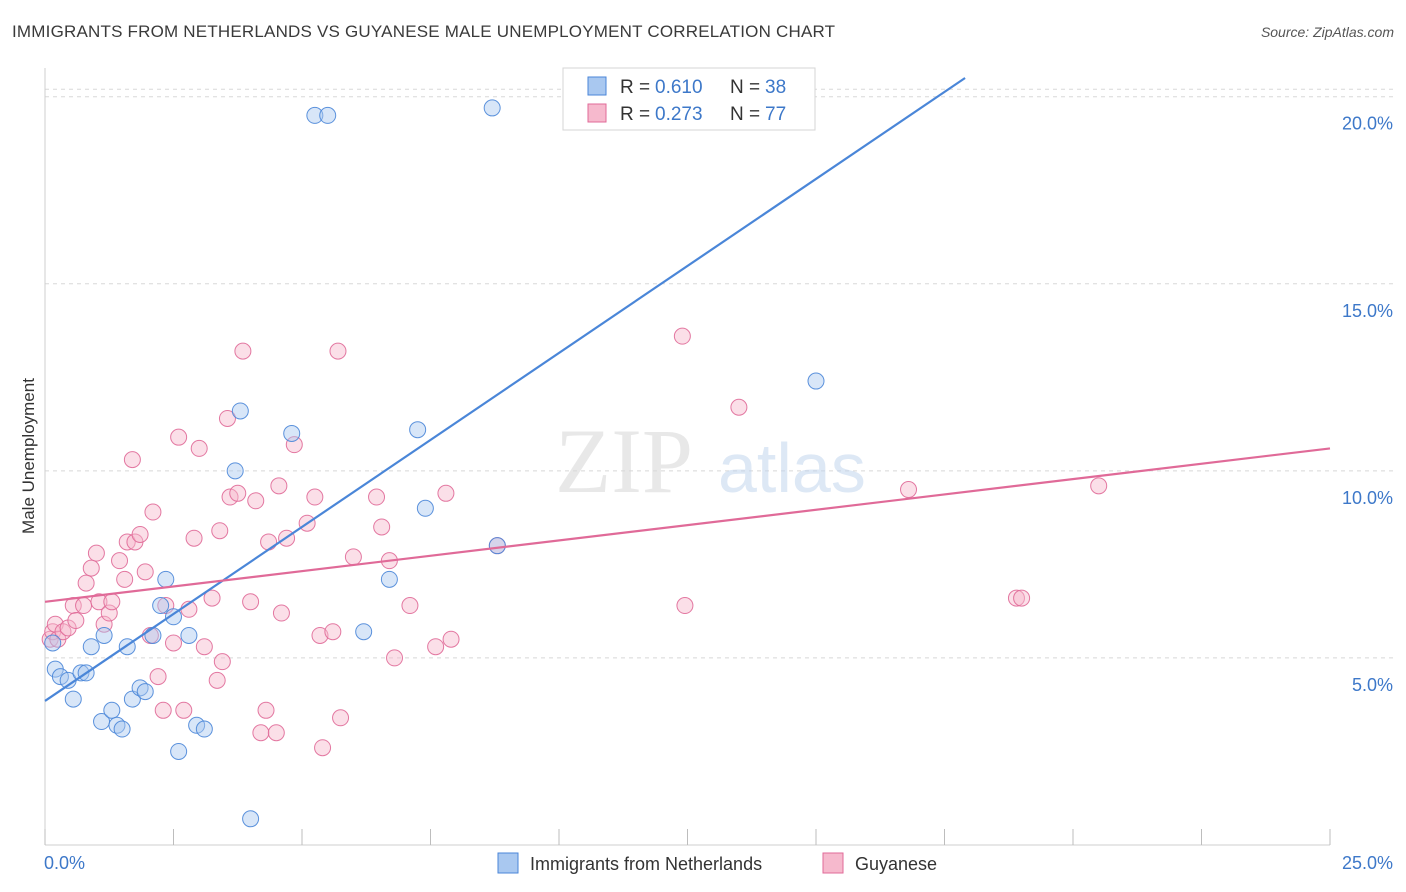 This screenshot has width=1406, height=892. What do you see at coordinates (1367, 311) in the screenshot?
I see `y-tick-label: 15.0%` at bounding box center [1367, 311].